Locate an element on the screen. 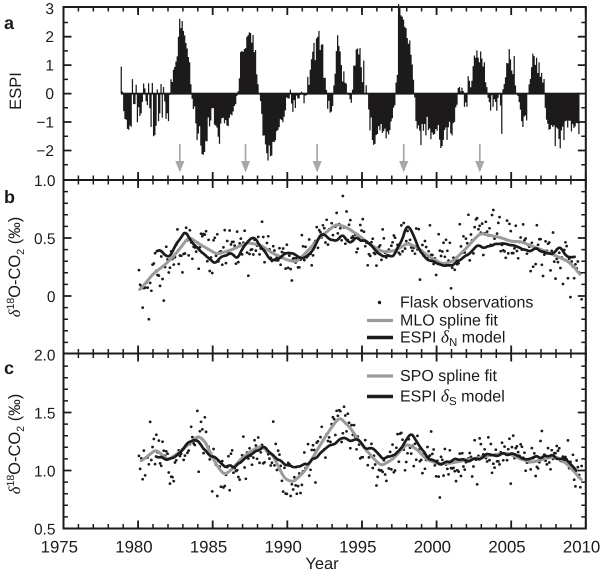  svg-text: 1995 is located at coordinates (357, 546).